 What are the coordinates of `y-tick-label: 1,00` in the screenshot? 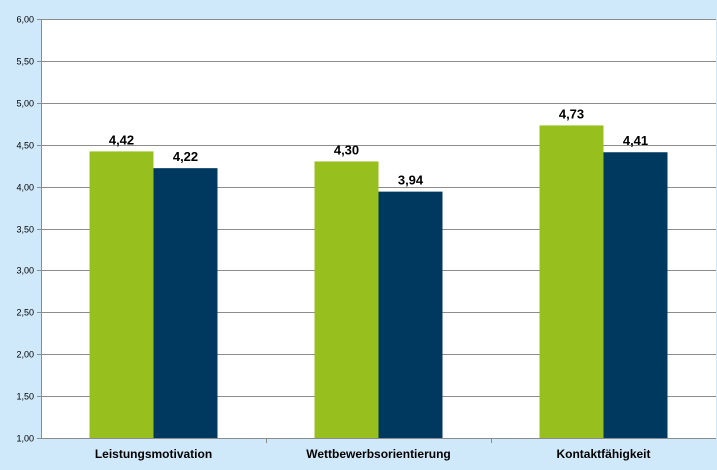 It's located at (25, 439).